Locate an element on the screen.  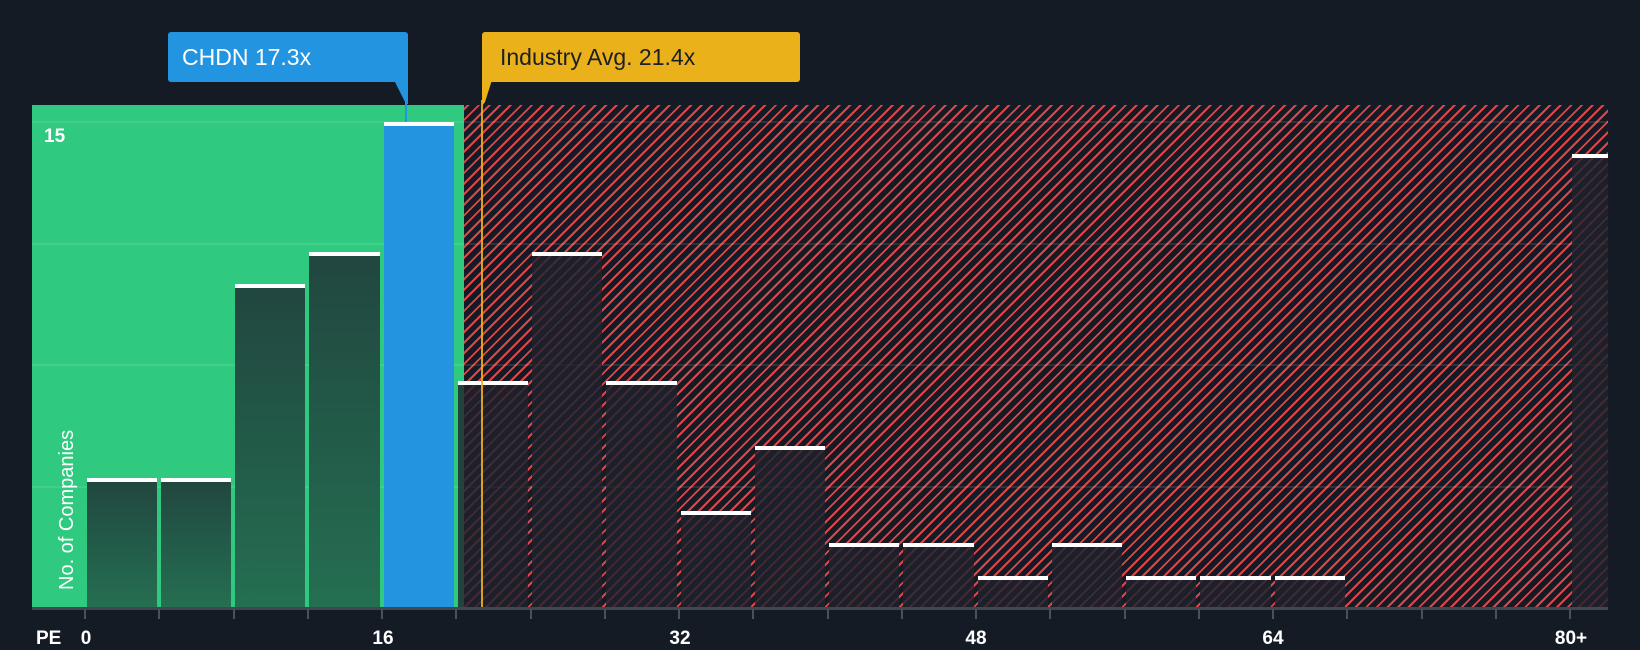
industry-average-line is located at coordinates (482, 354).